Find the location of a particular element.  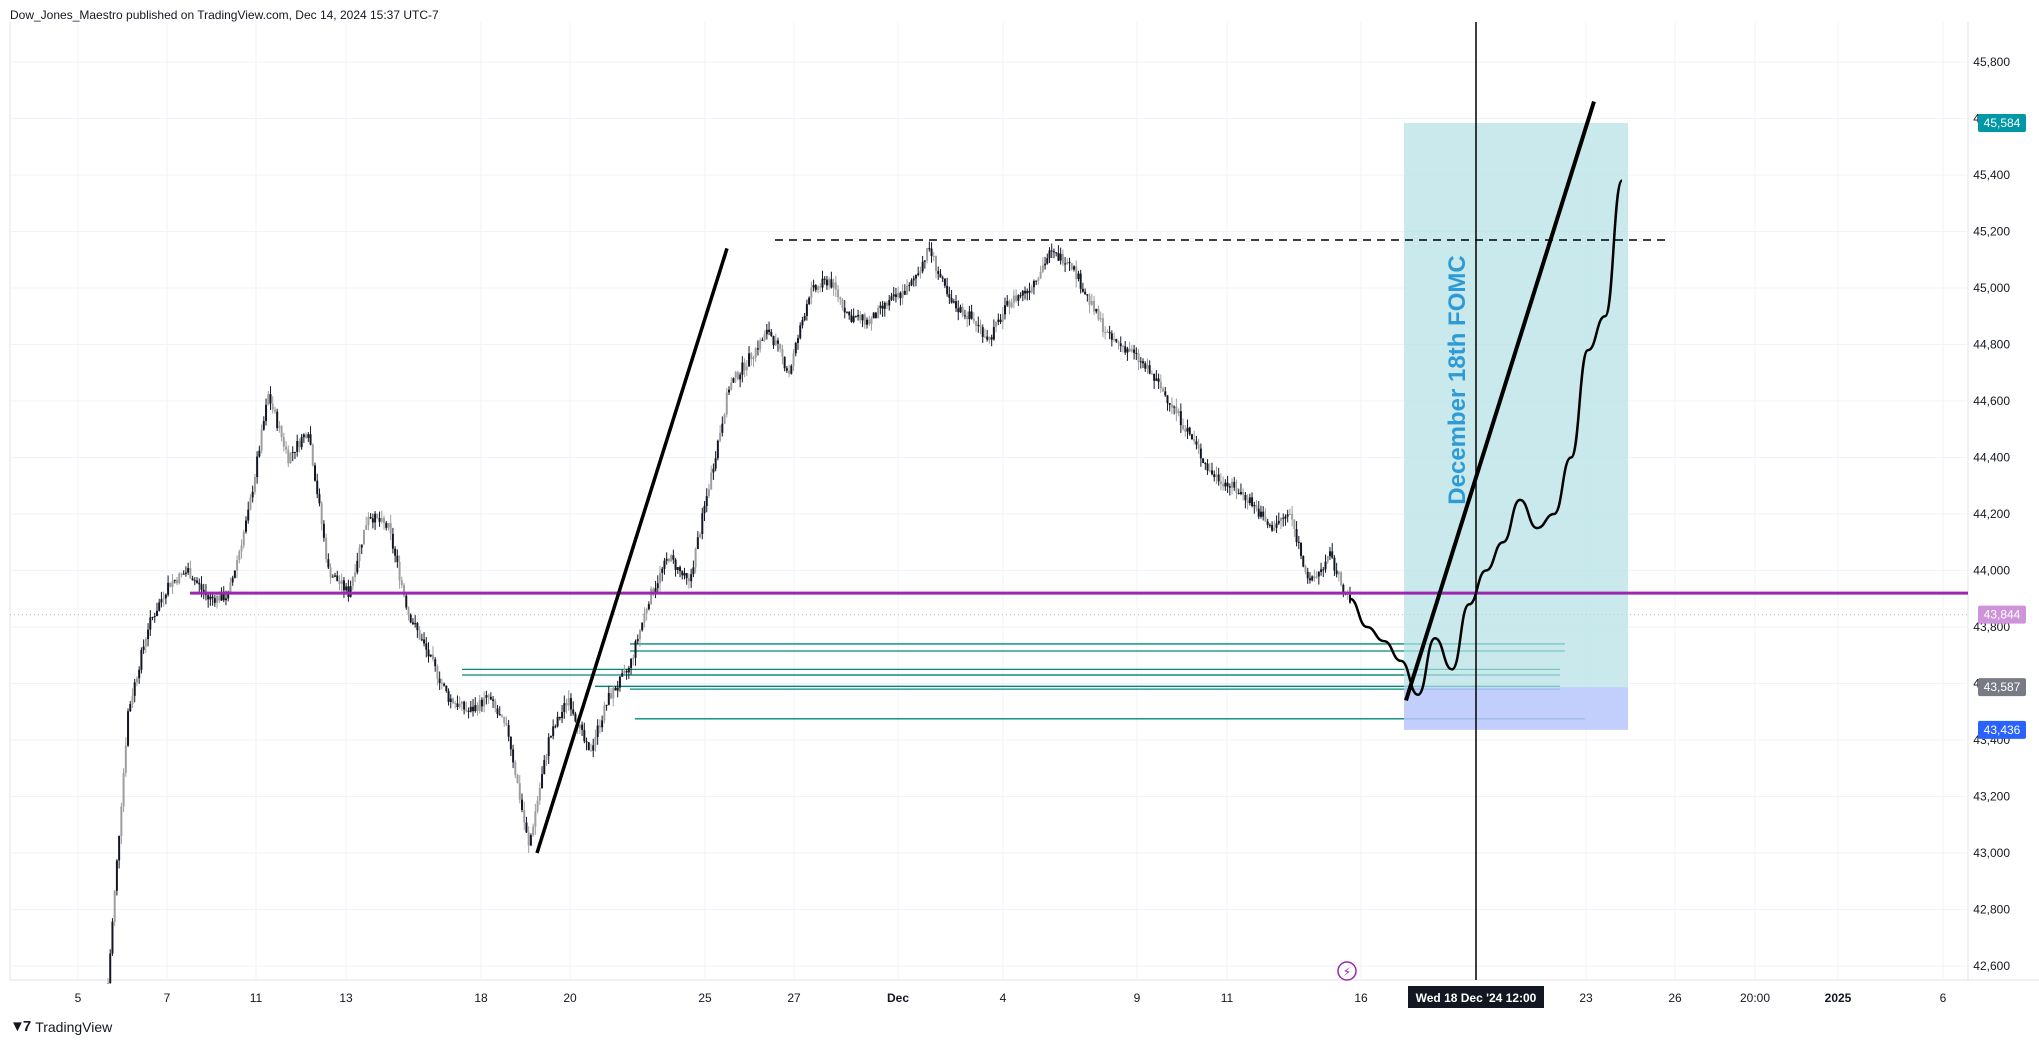

footer-brand: TradingView is located at coordinates (74, 1026).